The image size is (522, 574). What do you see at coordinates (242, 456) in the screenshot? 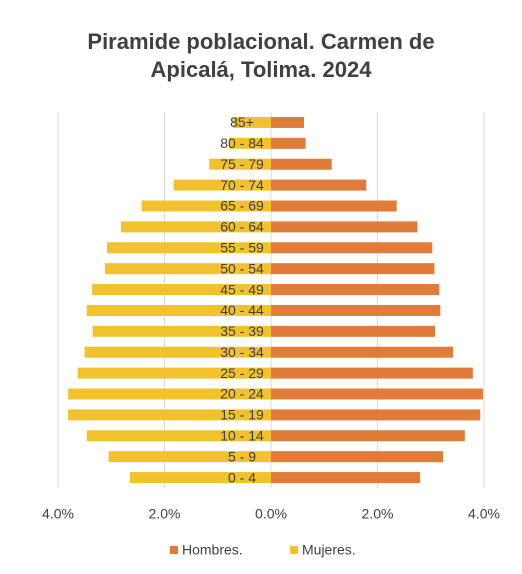
I see `y-tick-label: 5 - 9` at bounding box center [242, 456].